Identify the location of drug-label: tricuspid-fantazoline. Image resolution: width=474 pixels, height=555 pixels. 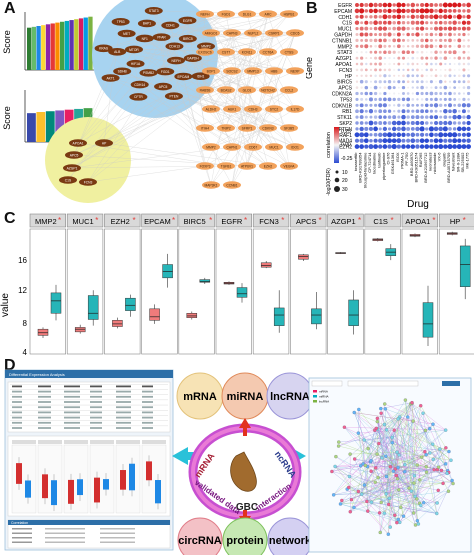
(364, 170).